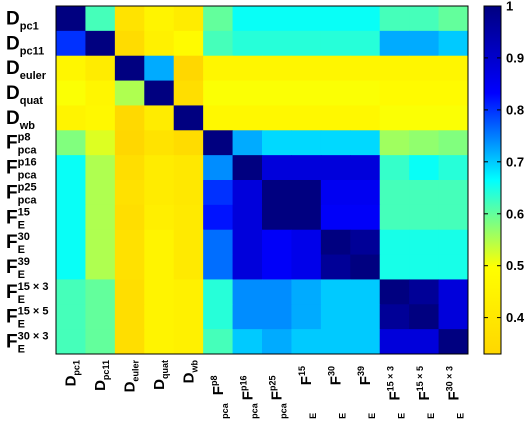  Describe the element at coordinates (20, 120) in the screenshot. I see `row-label: Dwb` at that location.